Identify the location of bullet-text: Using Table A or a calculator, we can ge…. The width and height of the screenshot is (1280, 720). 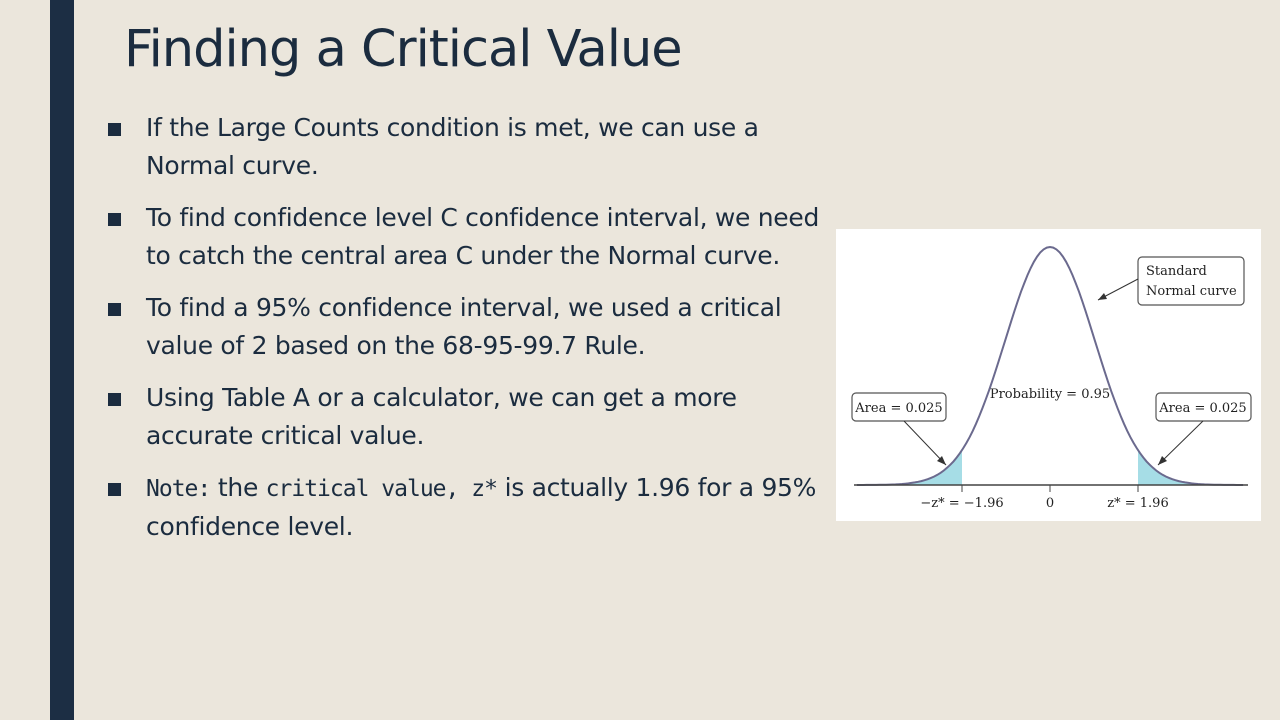
(441, 416).